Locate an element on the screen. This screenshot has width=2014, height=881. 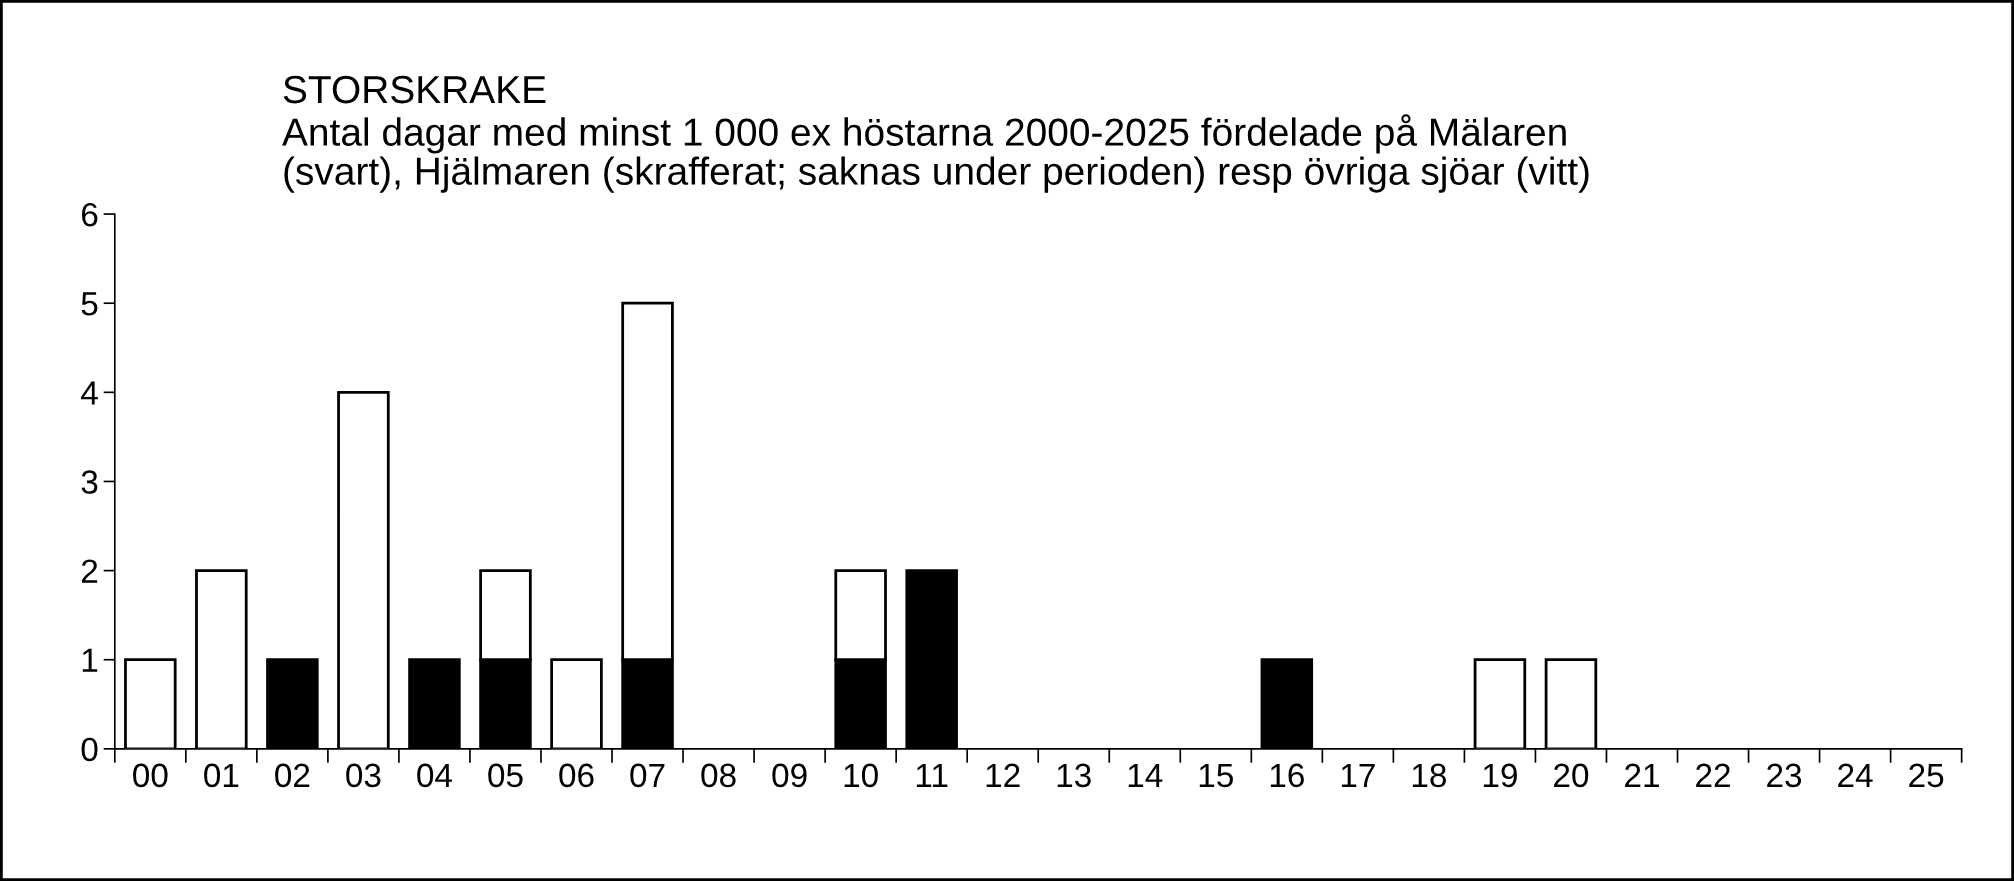
x-tick-label: 14 is located at coordinates (1145, 775).